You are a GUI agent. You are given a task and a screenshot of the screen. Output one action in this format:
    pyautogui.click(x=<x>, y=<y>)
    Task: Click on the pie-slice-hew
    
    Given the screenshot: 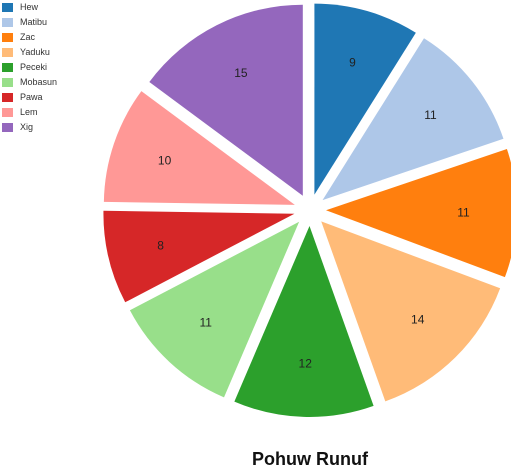 What is the action you would take?
    pyautogui.click(x=365, y=99)
    